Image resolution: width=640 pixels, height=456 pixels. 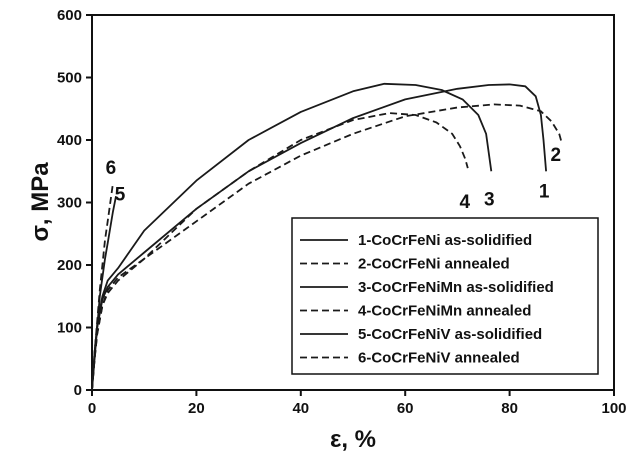 I want to click on legend-label: 6-CoCrFeNiV annealed, so click(x=439, y=358).